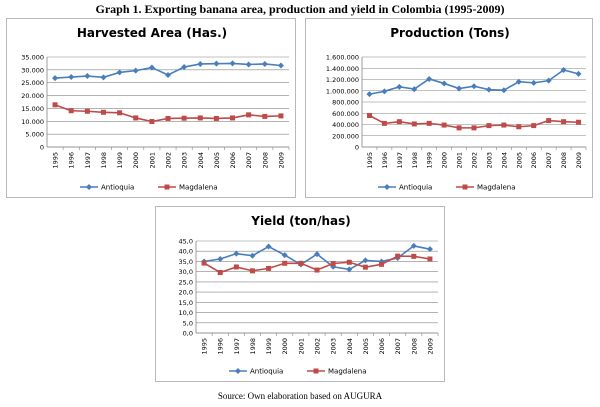  Describe the element at coordinates (579, 160) in the screenshot. I see `x-tick-label: 2009` at that location.